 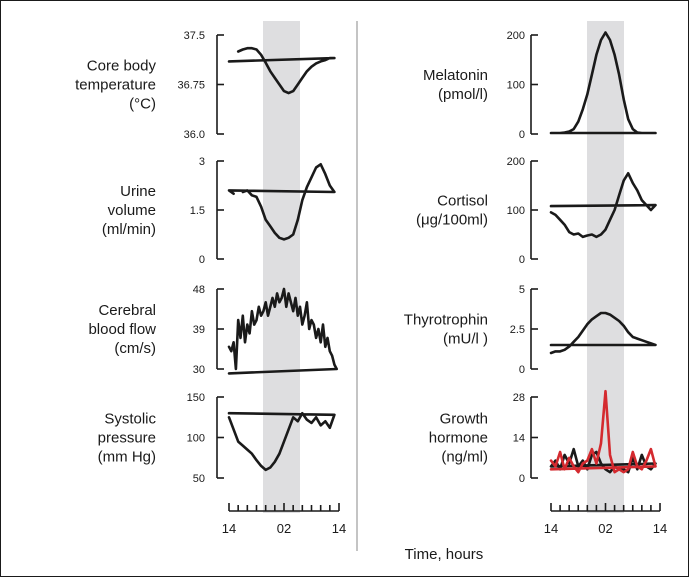 I want to click on cerebral-chart-label: Cerebral, so click(x=127, y=310).